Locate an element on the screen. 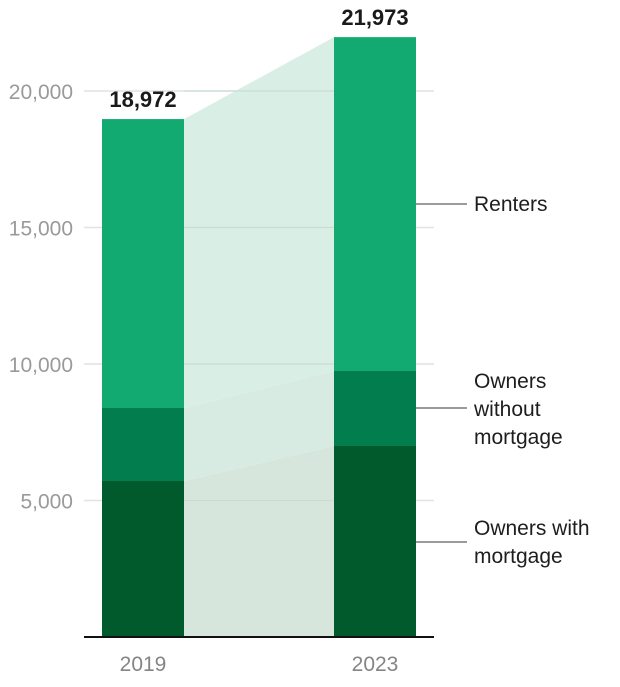 The image size is (620, 687). y-tick-label: 10,000 is located at coordinates (41, 365).